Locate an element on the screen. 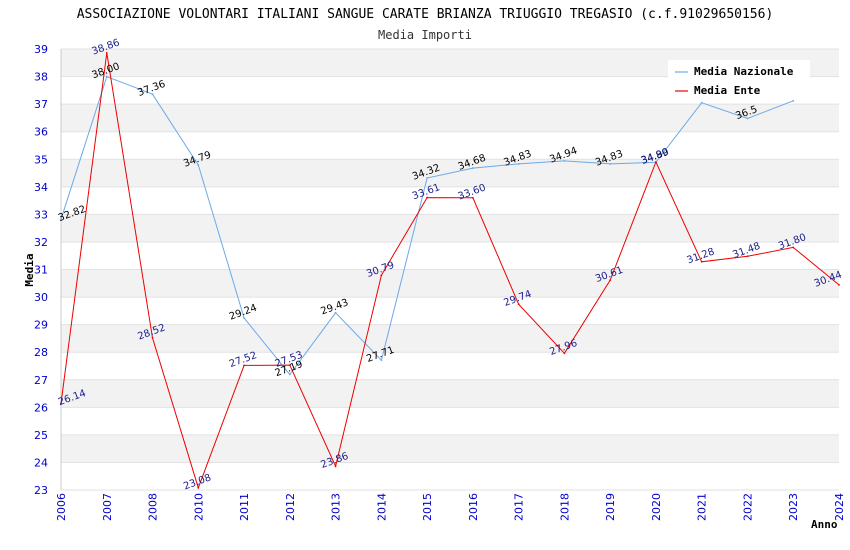 This screenshot has height=550, width=850. x-tick-label: 2011 is located at coordinates (244, 507).